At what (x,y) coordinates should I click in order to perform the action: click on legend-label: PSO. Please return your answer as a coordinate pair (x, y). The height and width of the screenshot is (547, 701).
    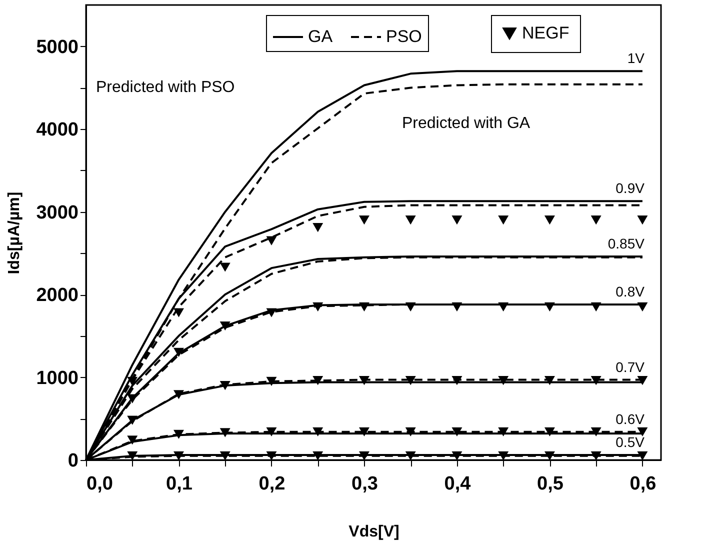
    Looking at the image, I should click on (404, 36).